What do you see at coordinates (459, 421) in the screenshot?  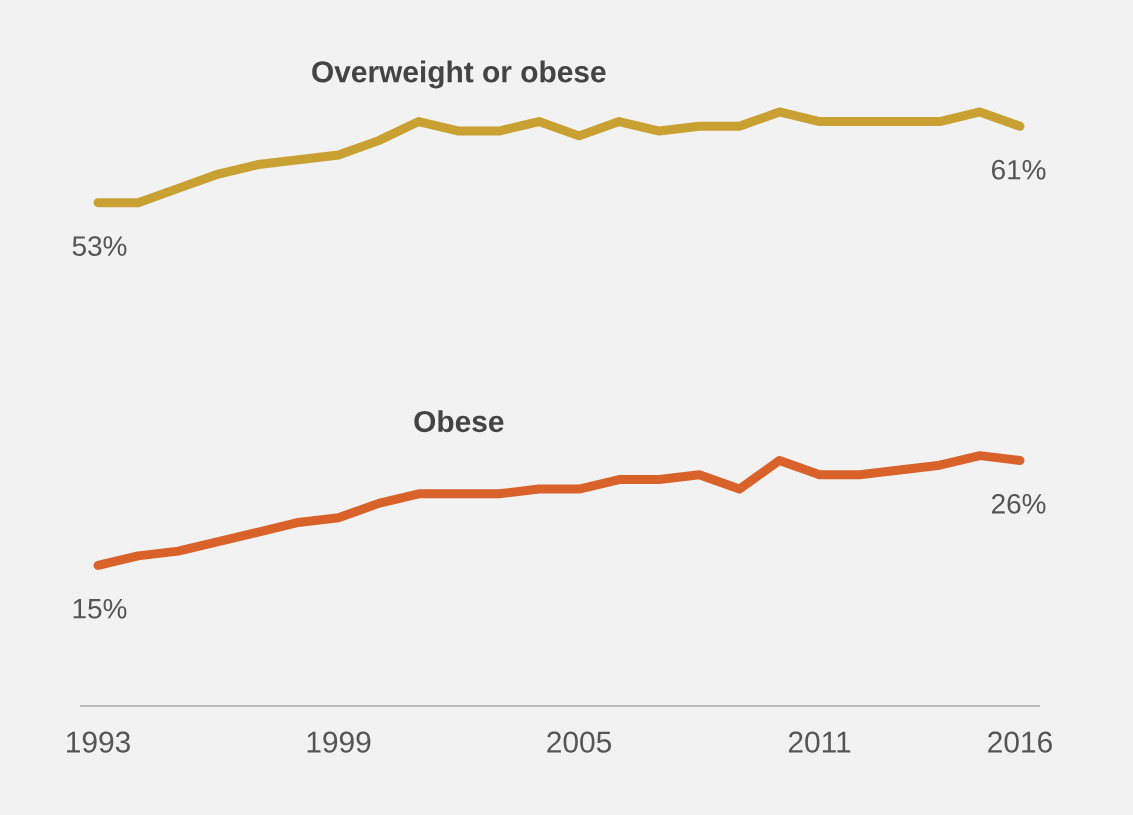 I see `text: Obese` at bounding box center [459, 421].